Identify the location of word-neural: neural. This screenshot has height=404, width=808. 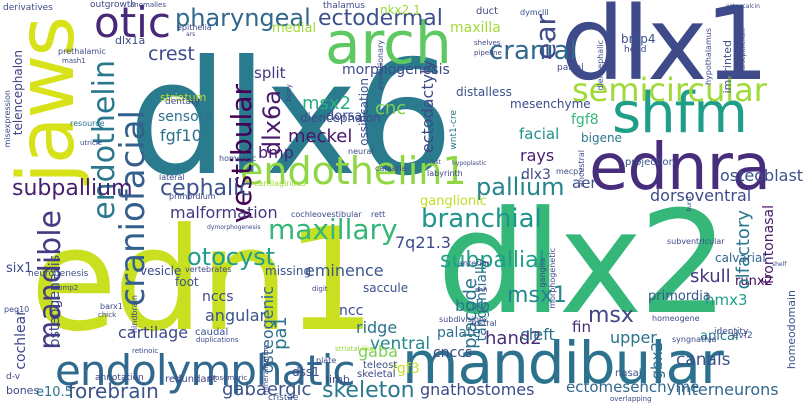
(361, 151).